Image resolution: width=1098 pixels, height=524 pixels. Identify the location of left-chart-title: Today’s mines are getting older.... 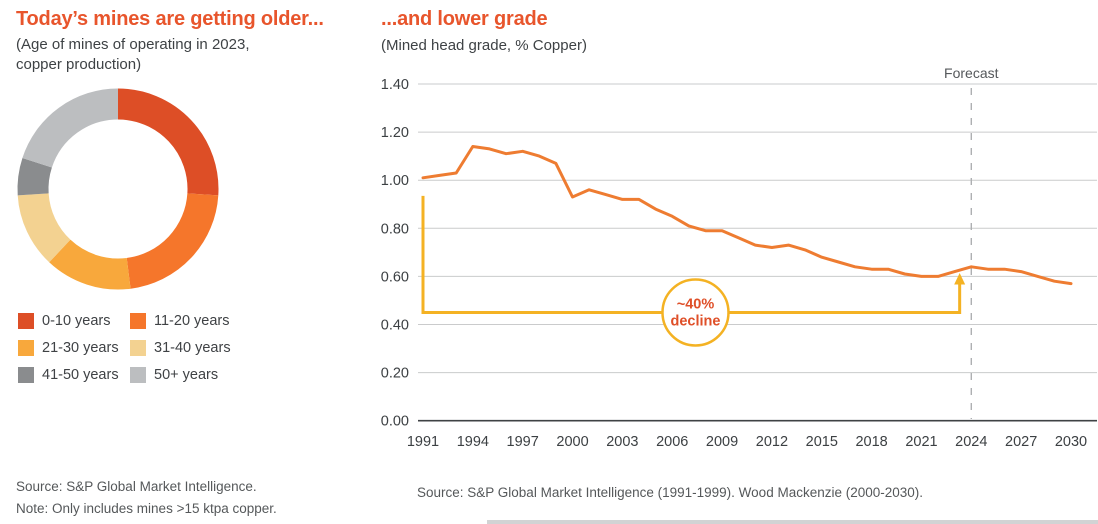
(170, 19).